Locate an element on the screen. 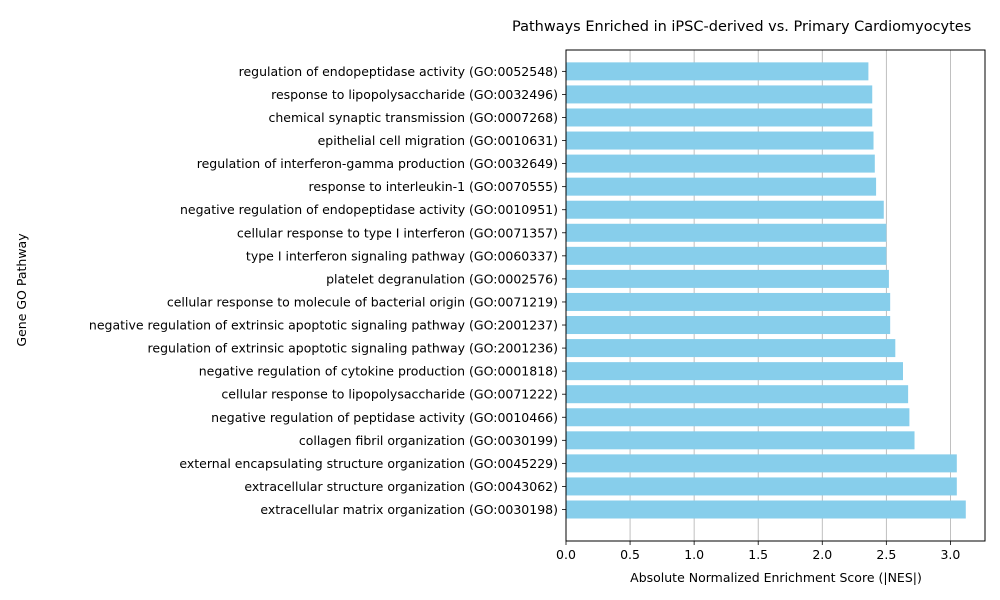  x-tick-label: 1.0 is located at coordinates (694, 554).